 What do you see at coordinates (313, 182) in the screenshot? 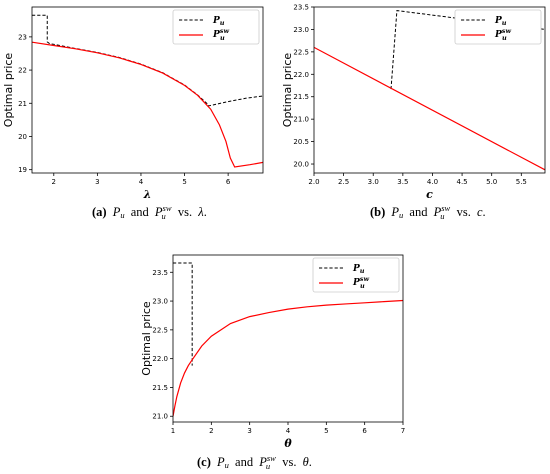
I see `x-tick-label: 2.0` at bounding box center [313, 182].